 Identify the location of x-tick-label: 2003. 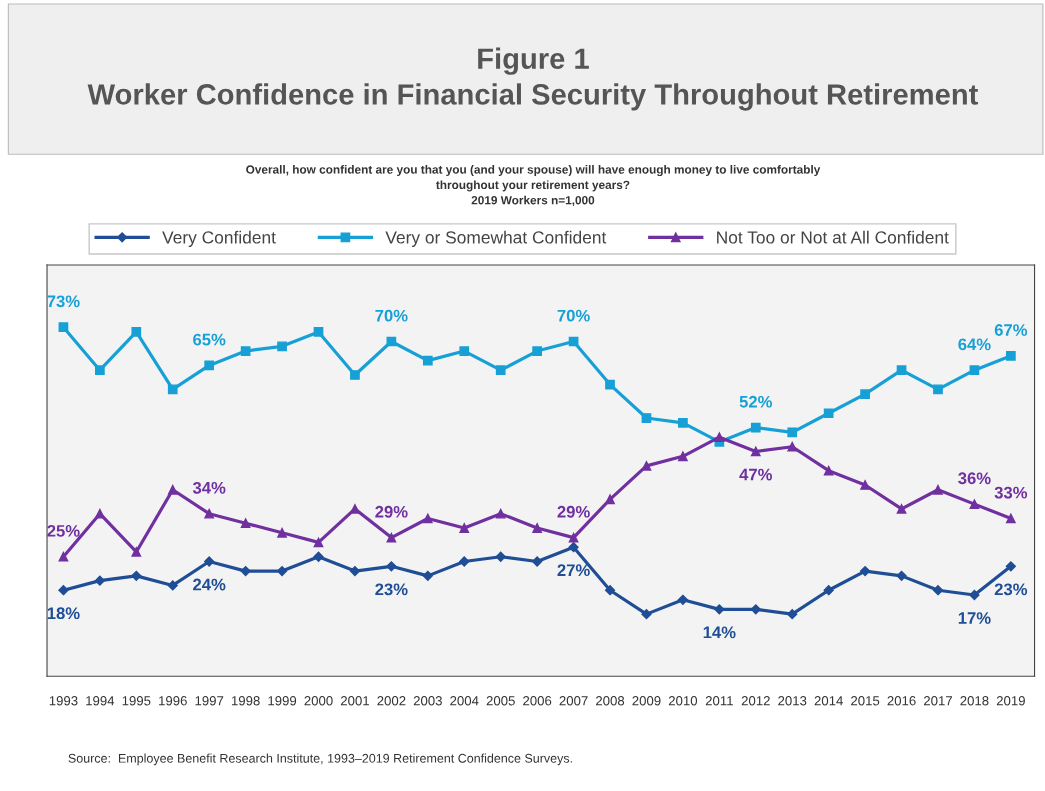
(427, 701).